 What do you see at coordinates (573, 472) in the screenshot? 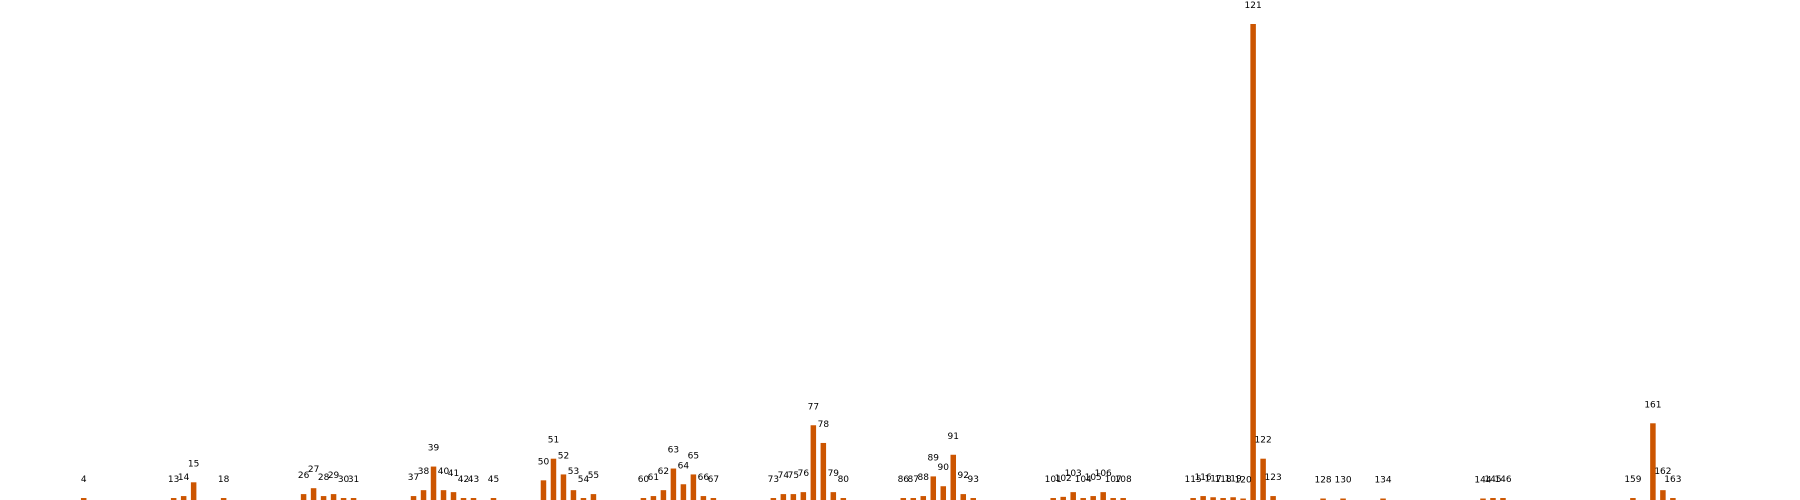
I see `bar-label-53: 53` at bounding box center [573, 472].